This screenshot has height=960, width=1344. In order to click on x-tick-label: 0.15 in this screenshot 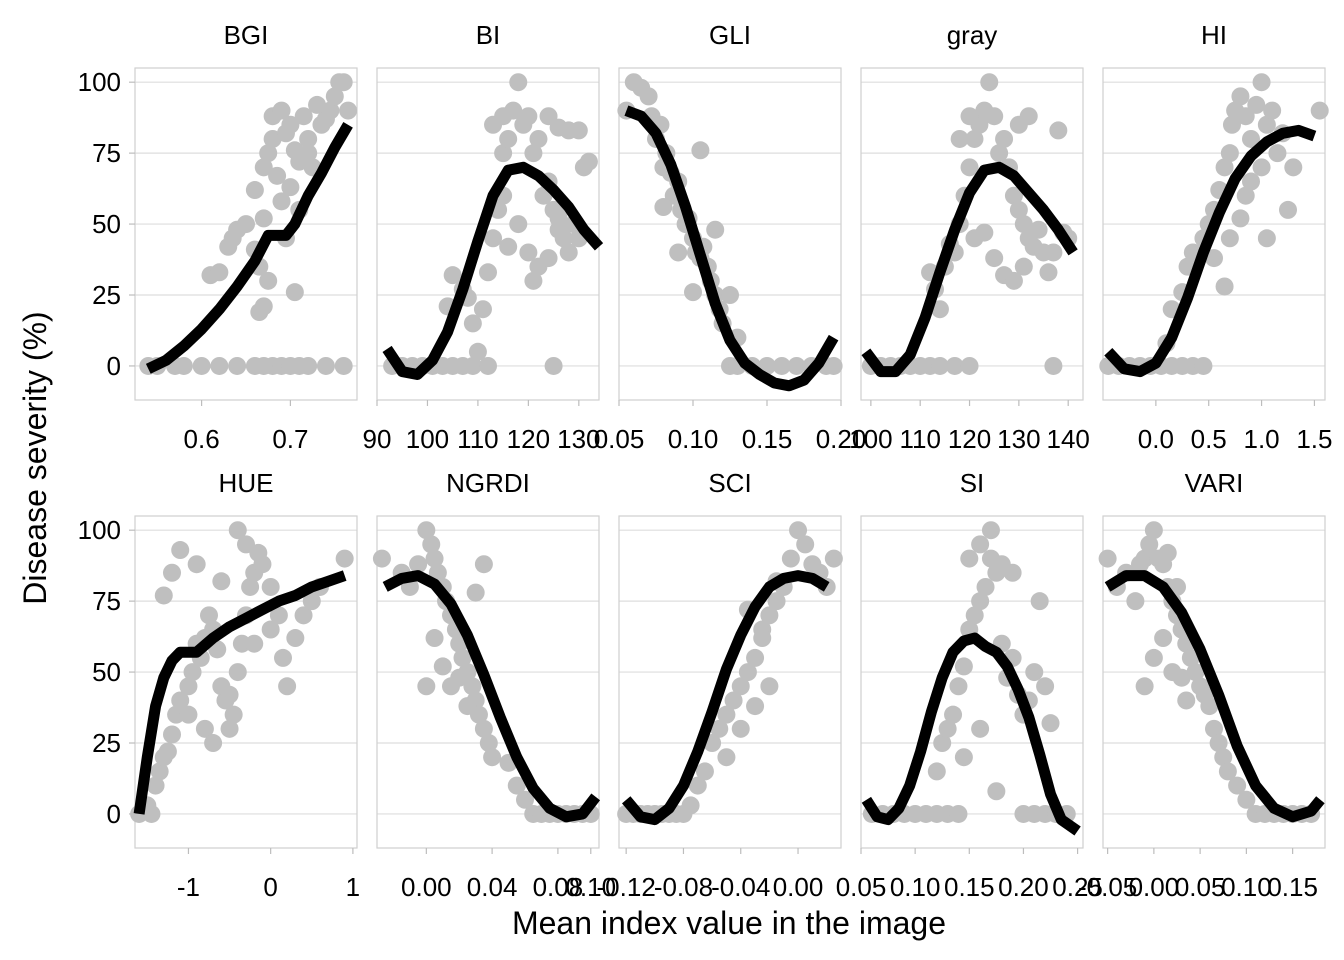, I will do `click(767, 439)`.